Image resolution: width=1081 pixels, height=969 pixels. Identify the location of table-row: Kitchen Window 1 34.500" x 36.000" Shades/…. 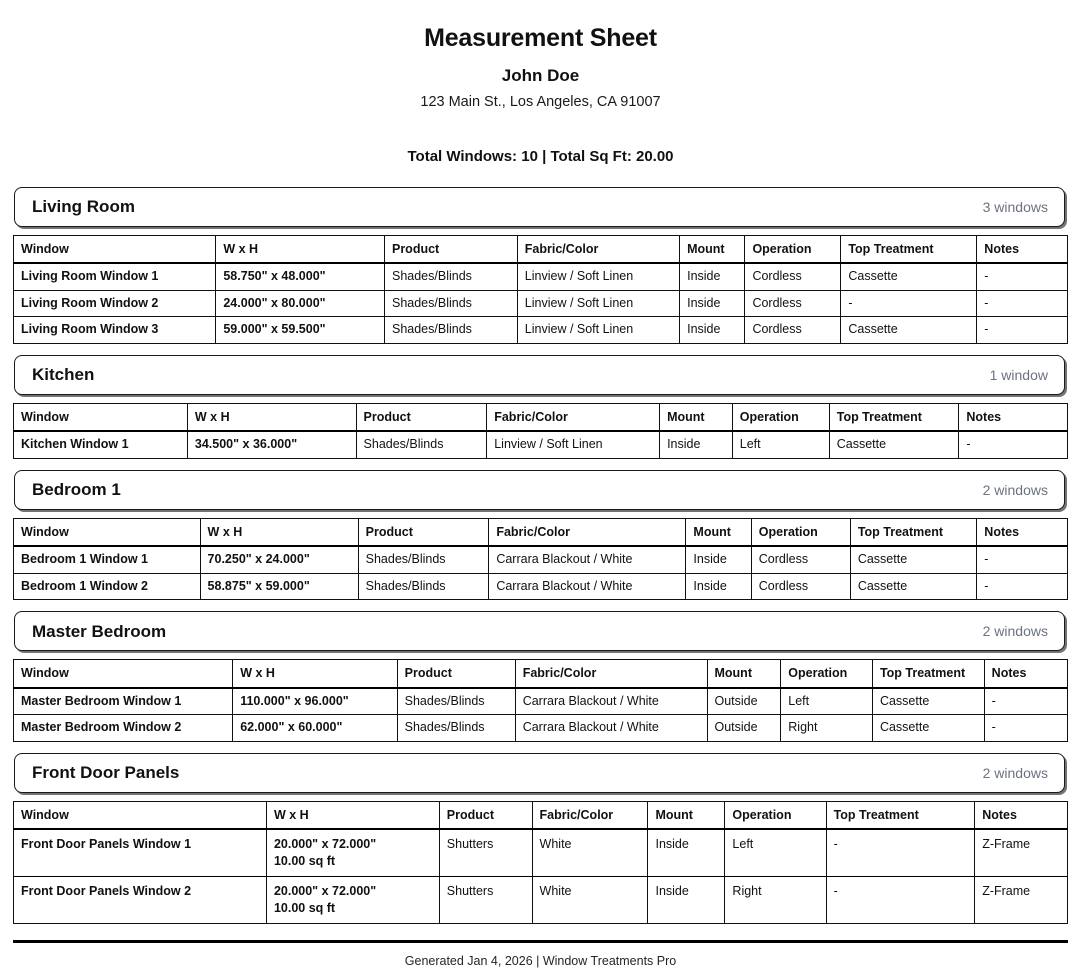
(540, 445).